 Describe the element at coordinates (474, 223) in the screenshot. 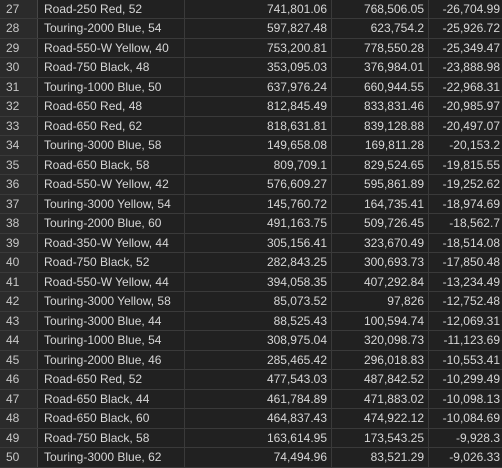

I see `difference-cell: -18,562.7` at that location.